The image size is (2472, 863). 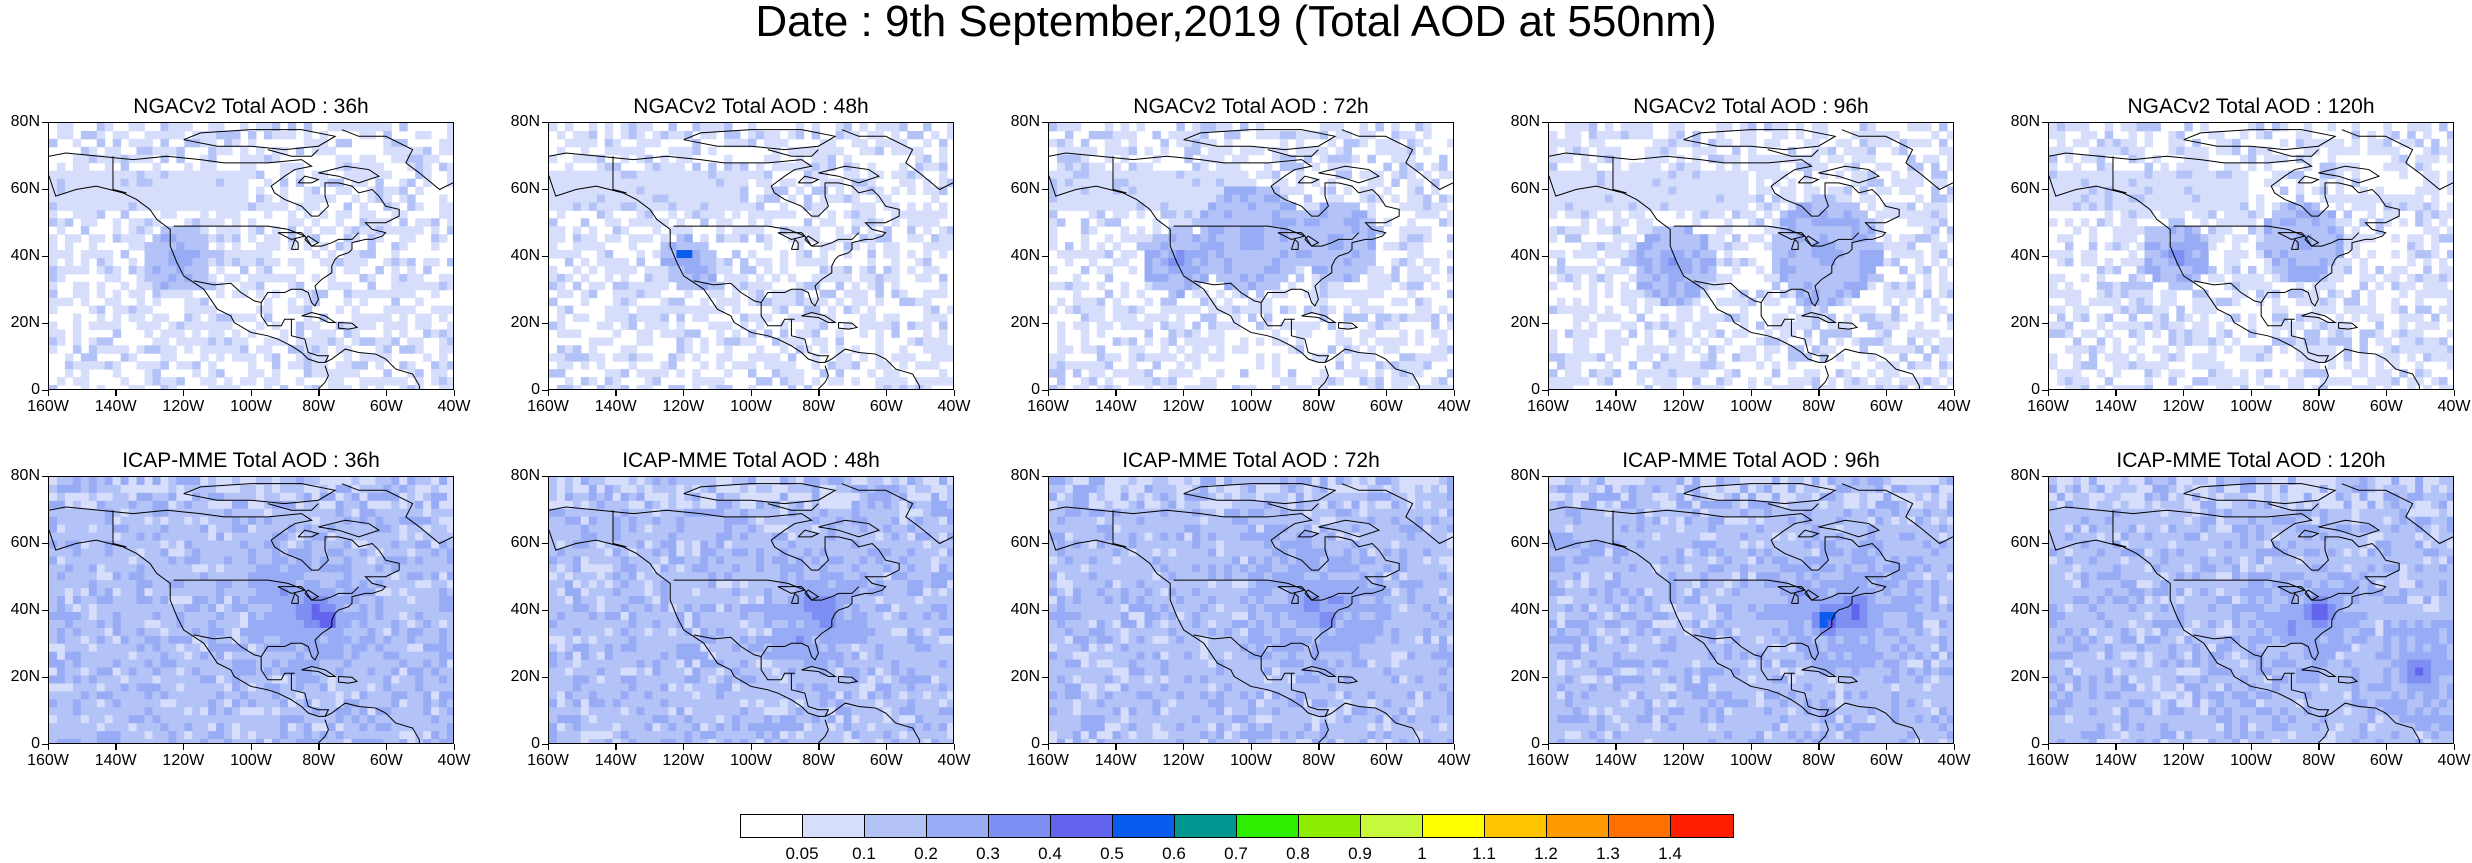 I want to click on colorbar-label: 0.8, so click(x=1298, y=853).